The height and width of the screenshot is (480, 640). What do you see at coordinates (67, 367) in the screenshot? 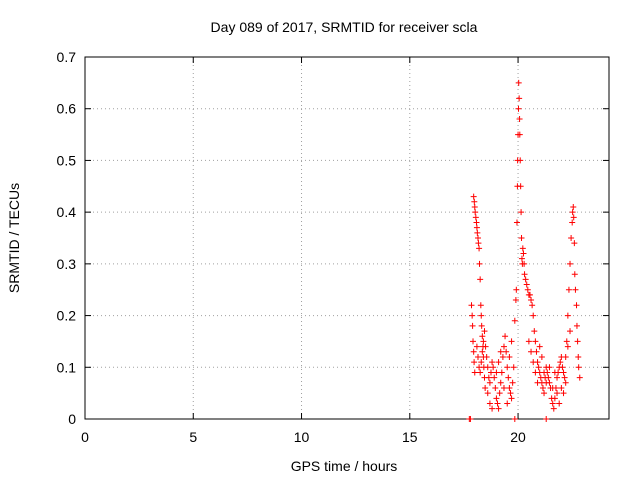
I see `y-tick-label: 0.1` at bounding box center [67, 367].